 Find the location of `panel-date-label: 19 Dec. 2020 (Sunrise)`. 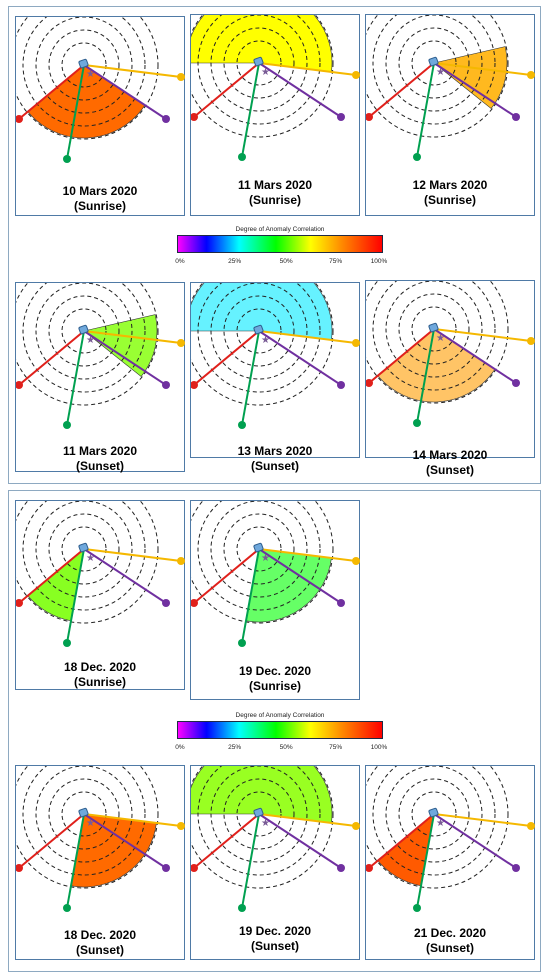

panel-date-label: 19 Dec. 2020 (Sunrise) is located at coordinates (275, 679).